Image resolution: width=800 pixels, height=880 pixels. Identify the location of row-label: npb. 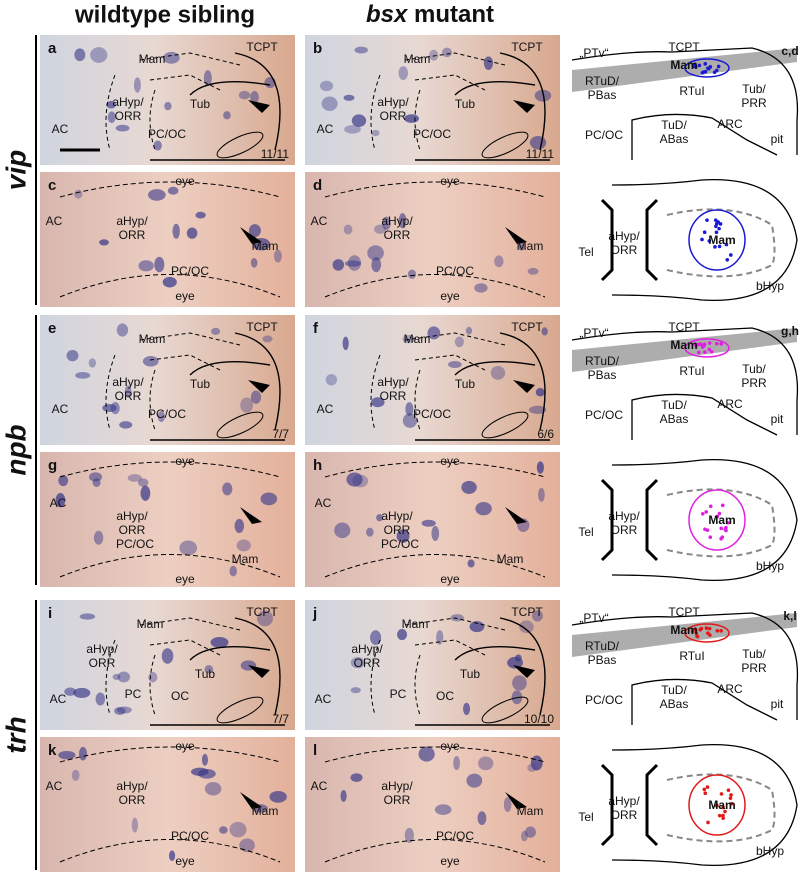
(15, 449).